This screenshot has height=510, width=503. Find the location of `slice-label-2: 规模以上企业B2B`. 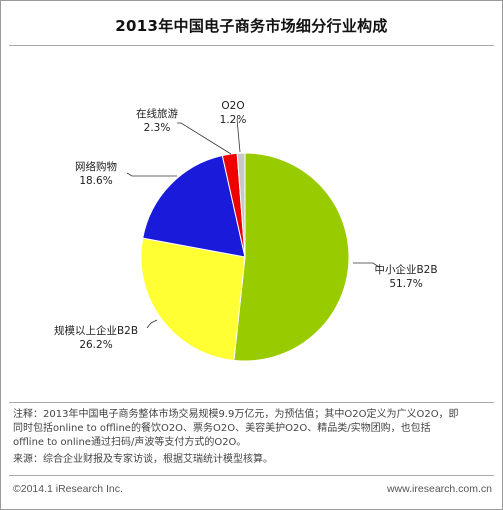

slice-label-2: 规模以上企业B2B is located at coordinates (96, 330).